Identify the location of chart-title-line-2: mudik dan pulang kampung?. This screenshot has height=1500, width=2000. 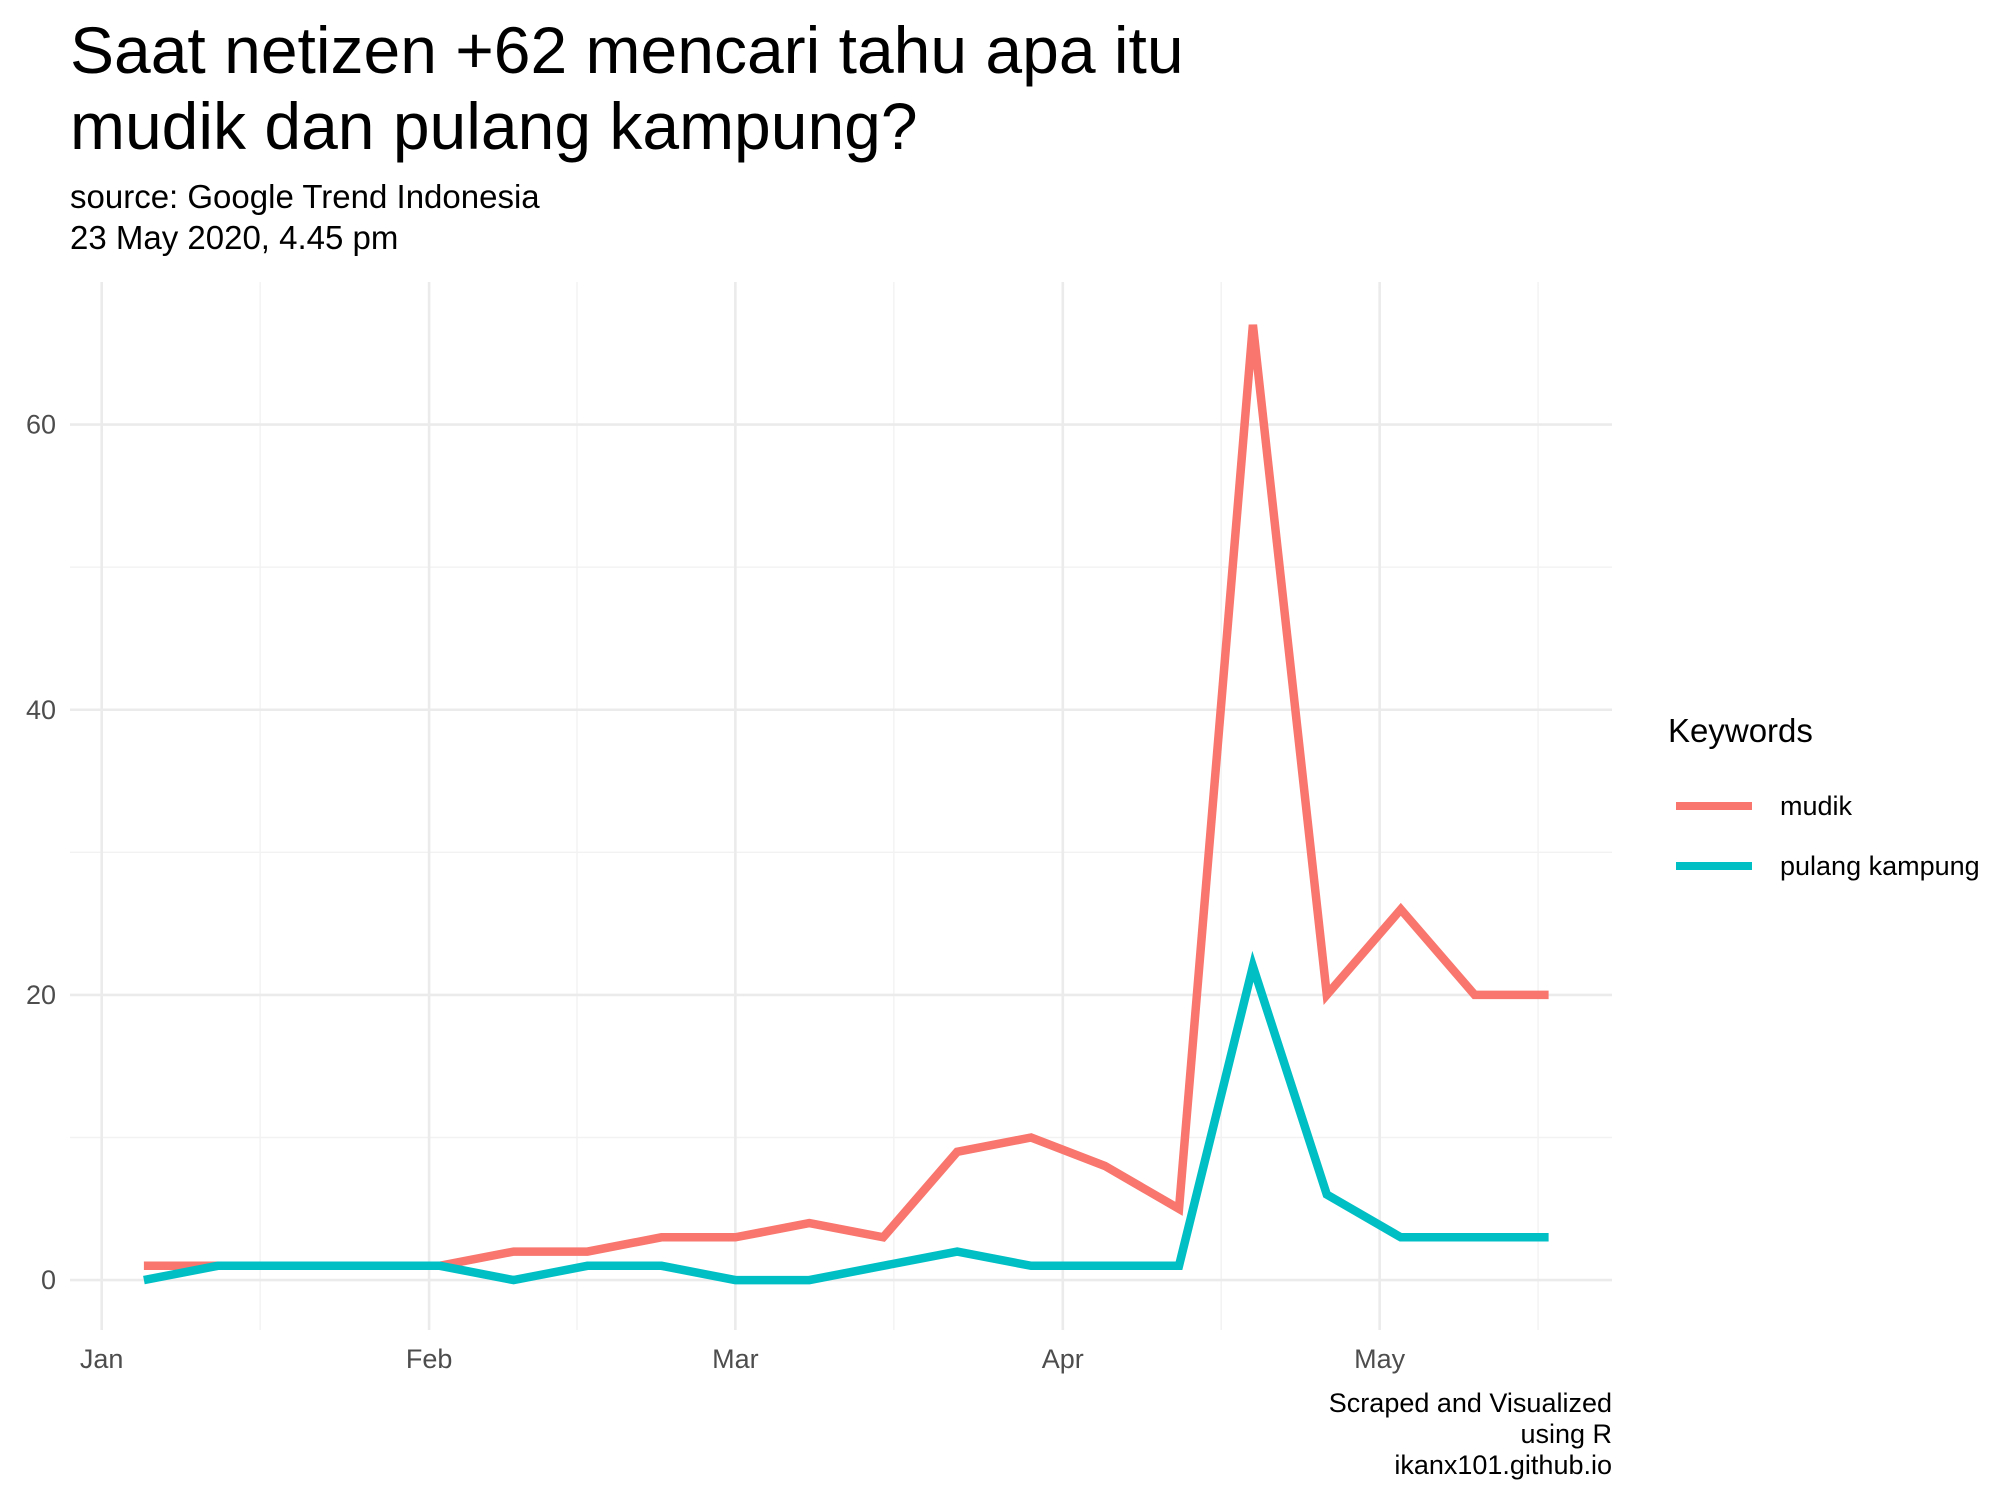
(494, 126).